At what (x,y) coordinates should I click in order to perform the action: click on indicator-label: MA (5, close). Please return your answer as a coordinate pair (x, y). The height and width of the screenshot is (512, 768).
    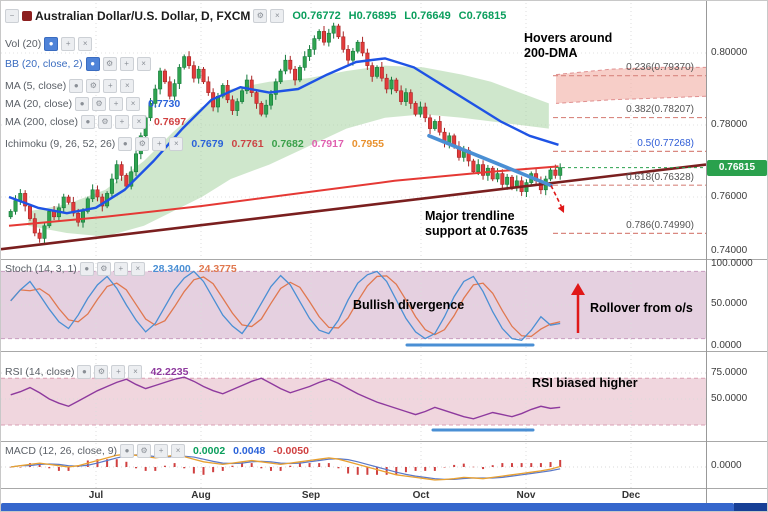
    Looking at the image, I should click on (36, 86).